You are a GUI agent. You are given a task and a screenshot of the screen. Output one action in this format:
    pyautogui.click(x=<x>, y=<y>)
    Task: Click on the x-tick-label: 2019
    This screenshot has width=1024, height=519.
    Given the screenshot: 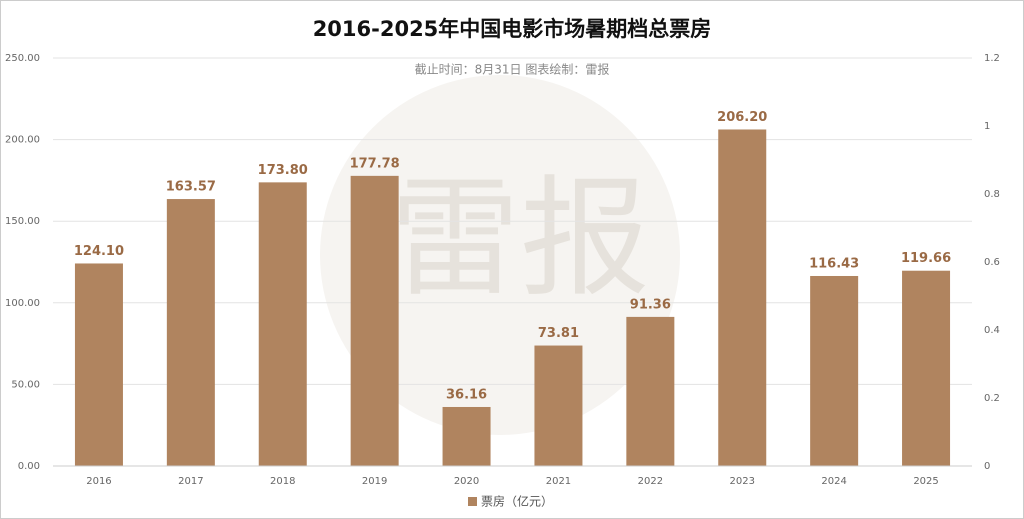 What is the action you would take?
    pyautogui.click(x=374, y=481)
    